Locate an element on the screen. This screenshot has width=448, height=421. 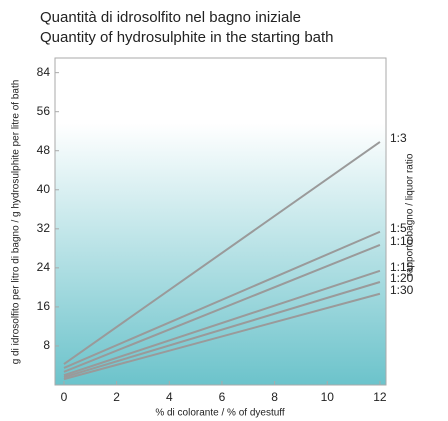
x-tick-label: 0 is located at coordinates (64, 397).